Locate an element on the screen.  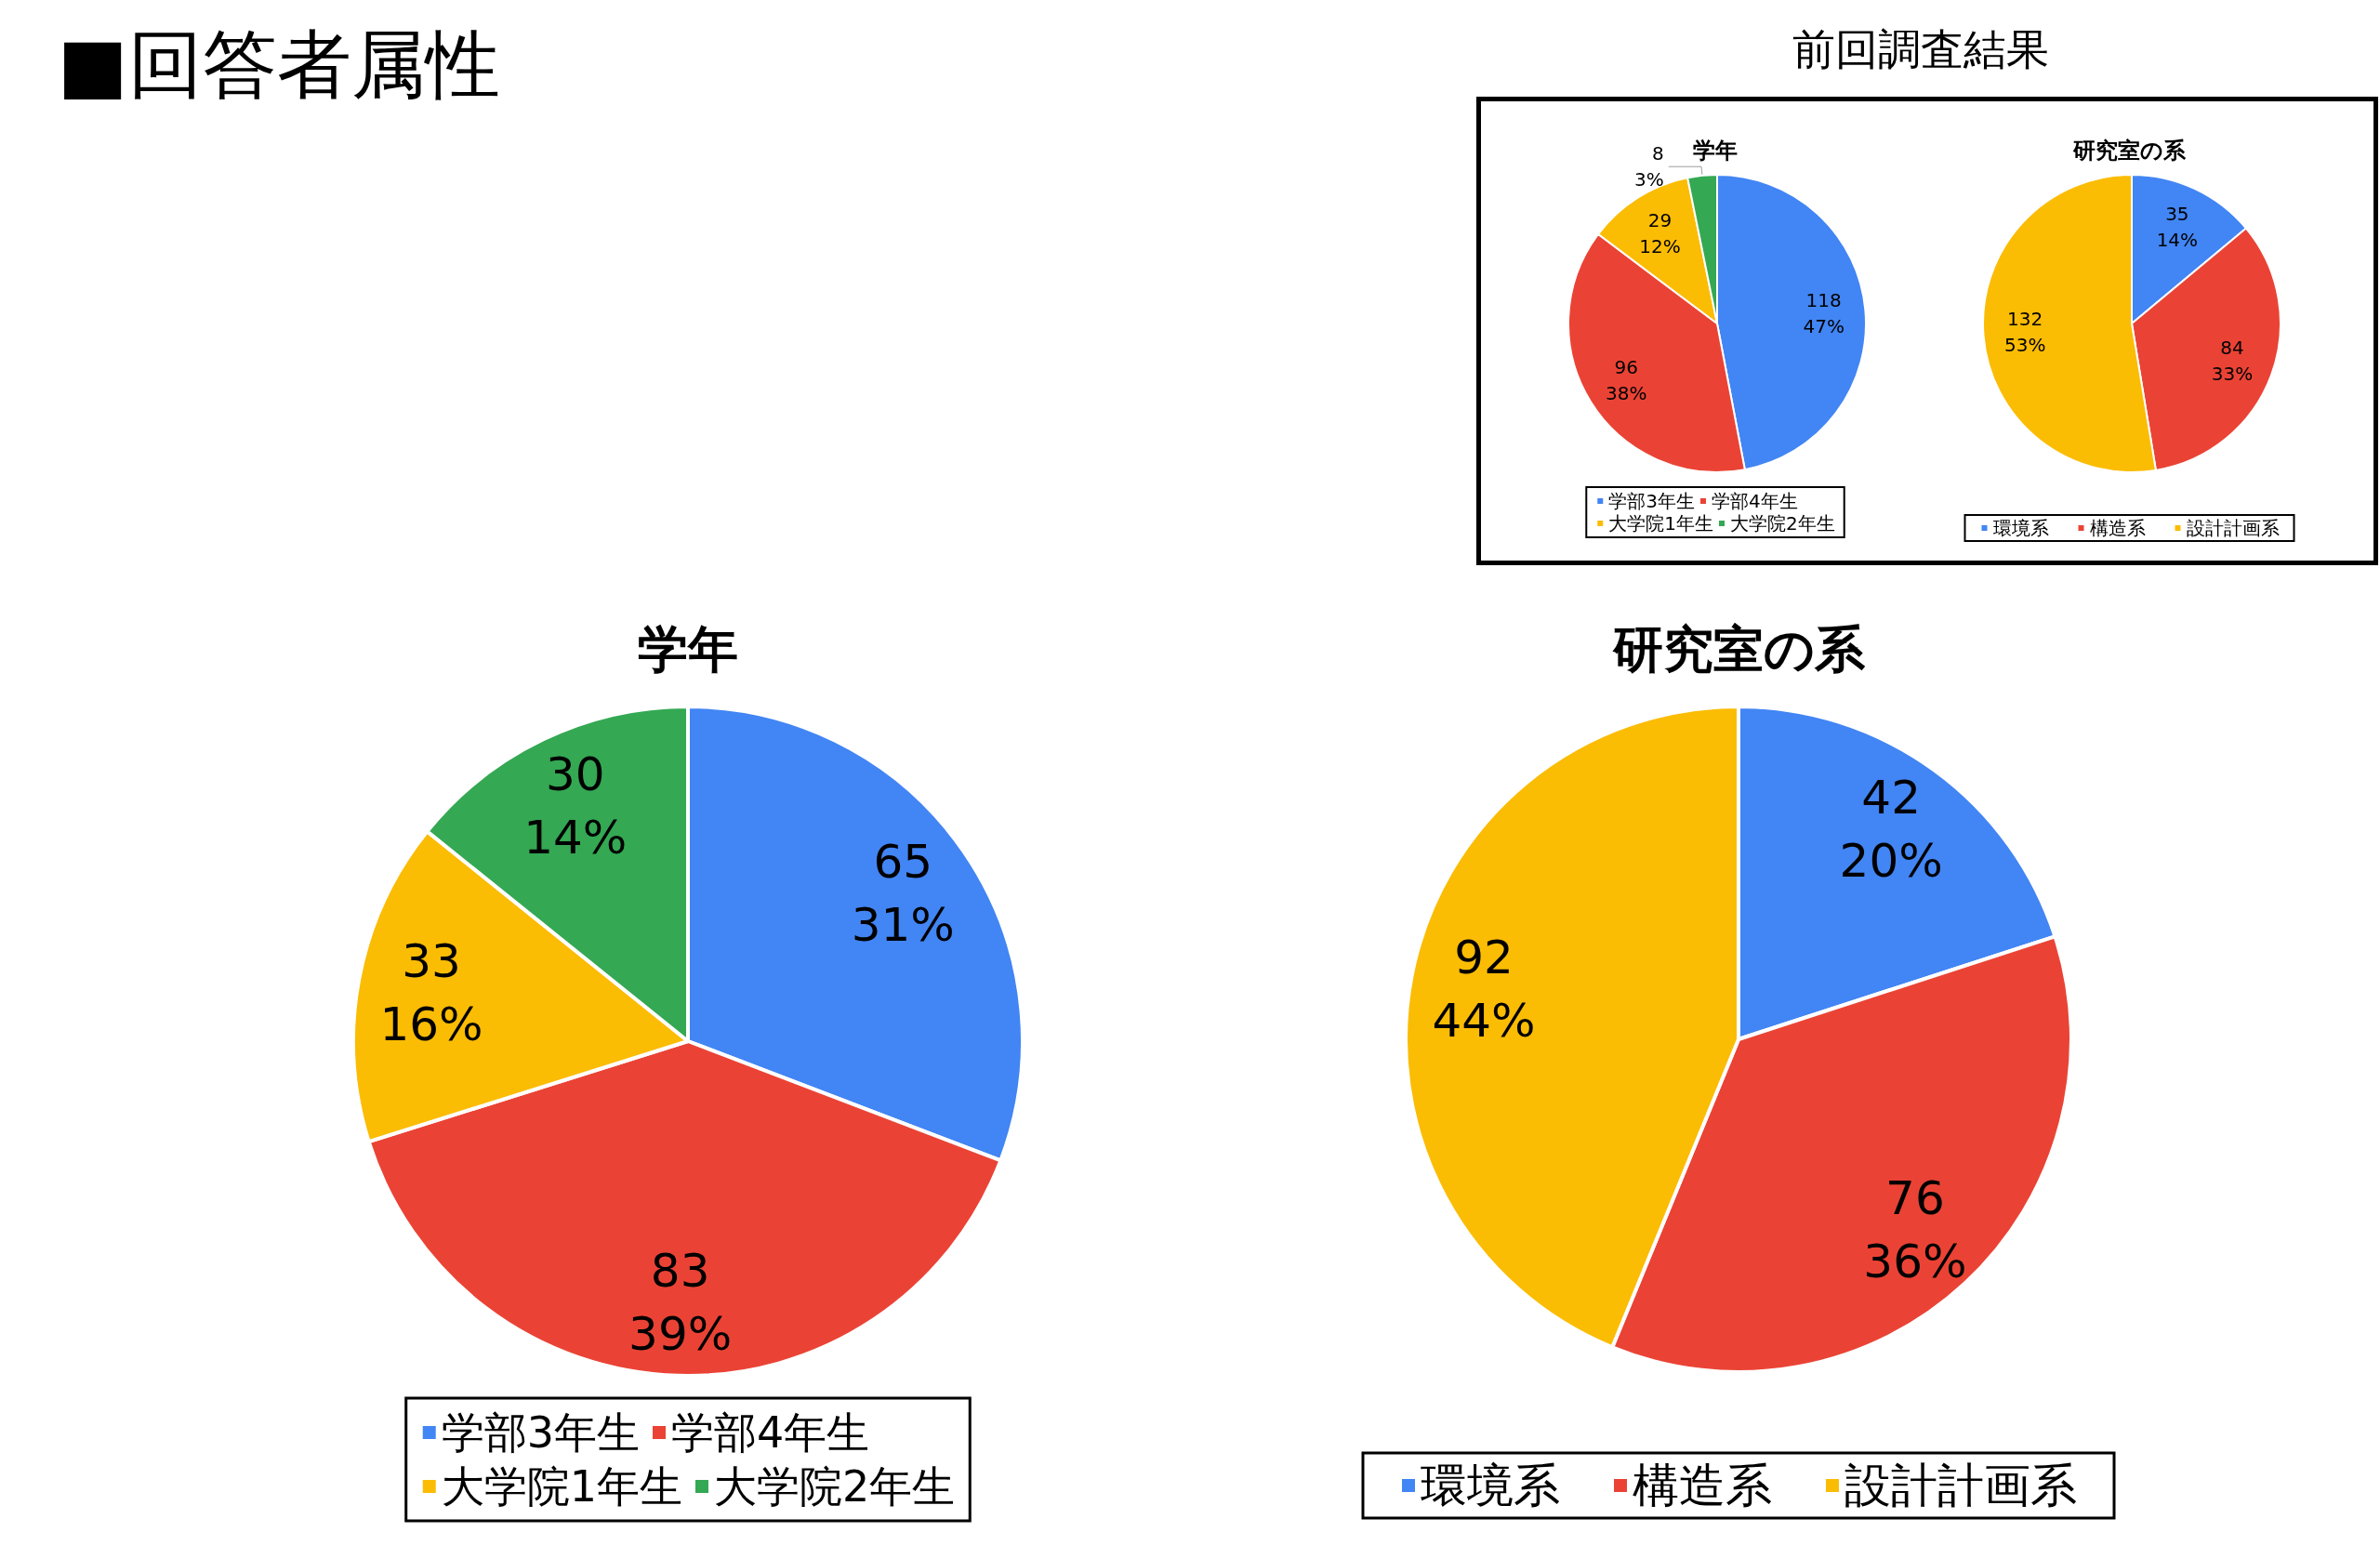
data-label: 118 47% is located at coordinates (1823, 313).